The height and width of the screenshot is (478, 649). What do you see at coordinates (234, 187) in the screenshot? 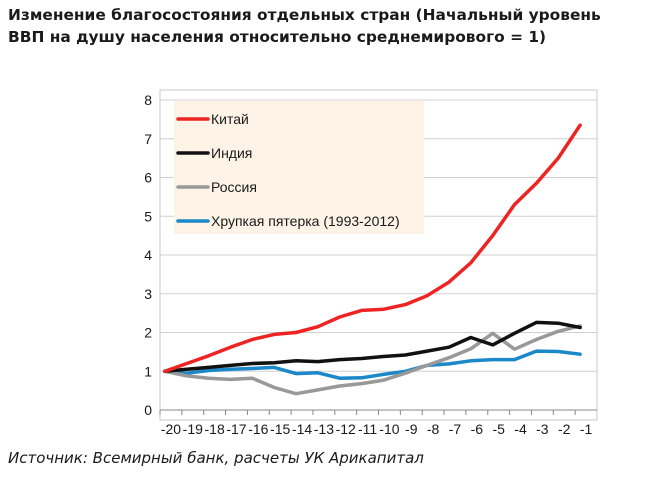
I see `legend-label: Россия` at bounding box center [234, 187].